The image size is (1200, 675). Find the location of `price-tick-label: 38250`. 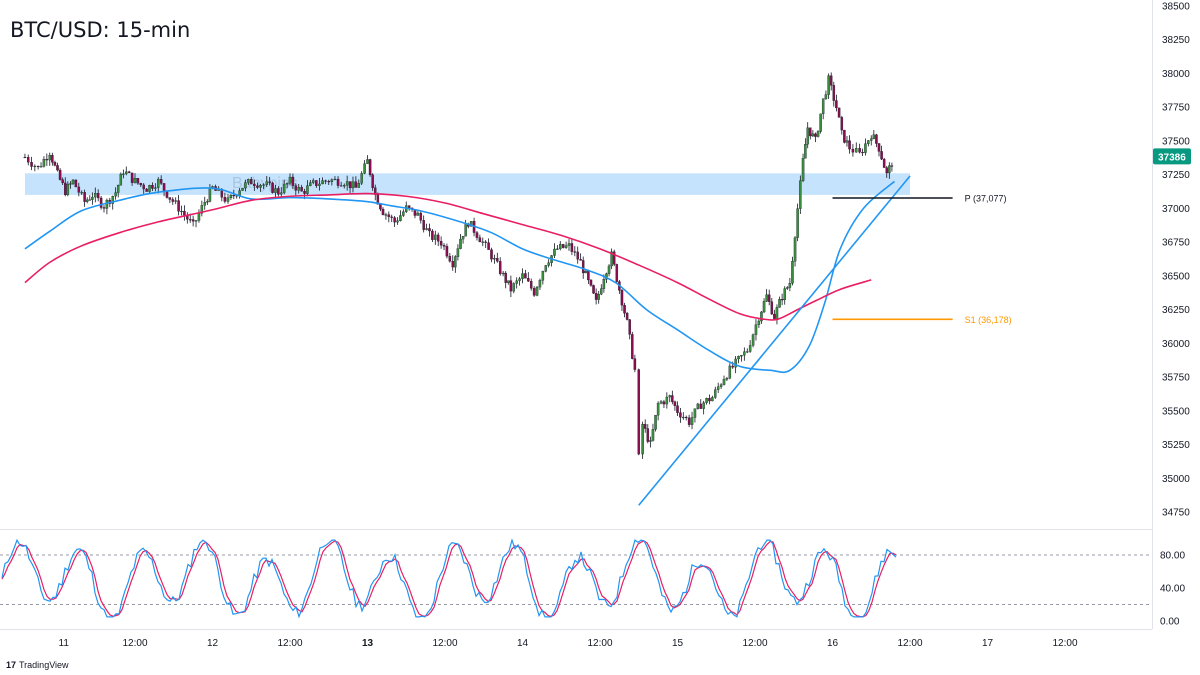

price-tick-label: 38250 is located at coordinates (1176, 40).